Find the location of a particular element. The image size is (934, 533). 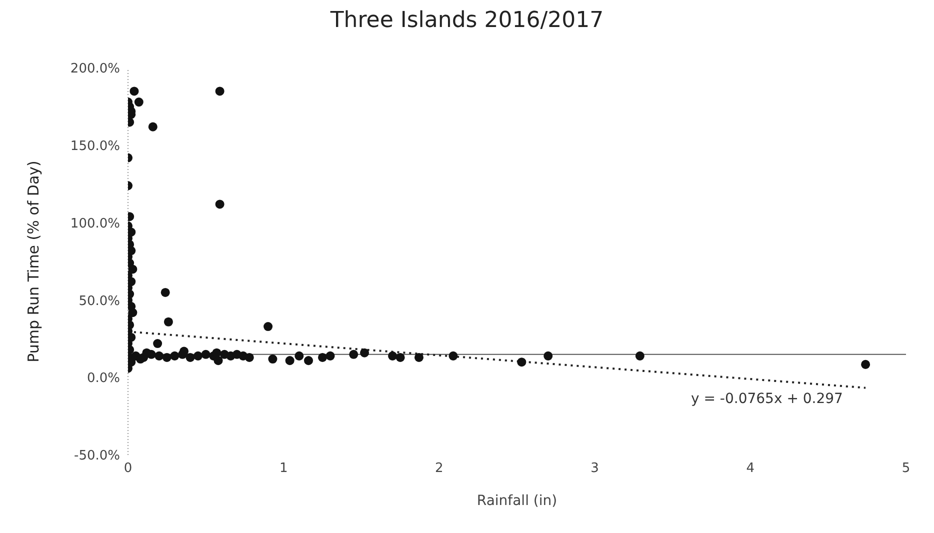

y-tick-label: 150.0% is located at coordinates (95, 146).